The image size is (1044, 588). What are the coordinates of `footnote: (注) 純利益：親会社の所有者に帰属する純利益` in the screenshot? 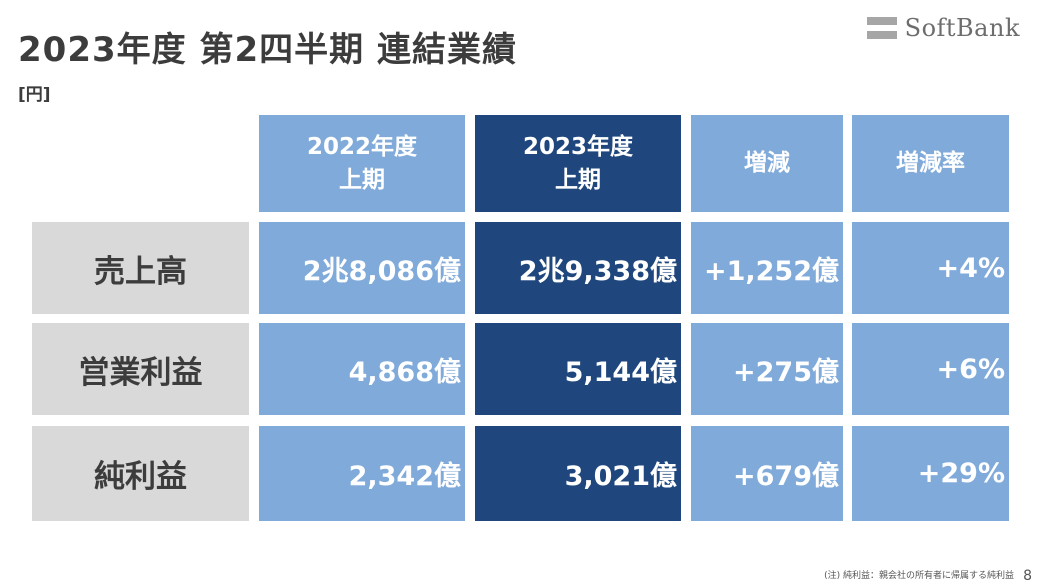 It's located at (919, 576).